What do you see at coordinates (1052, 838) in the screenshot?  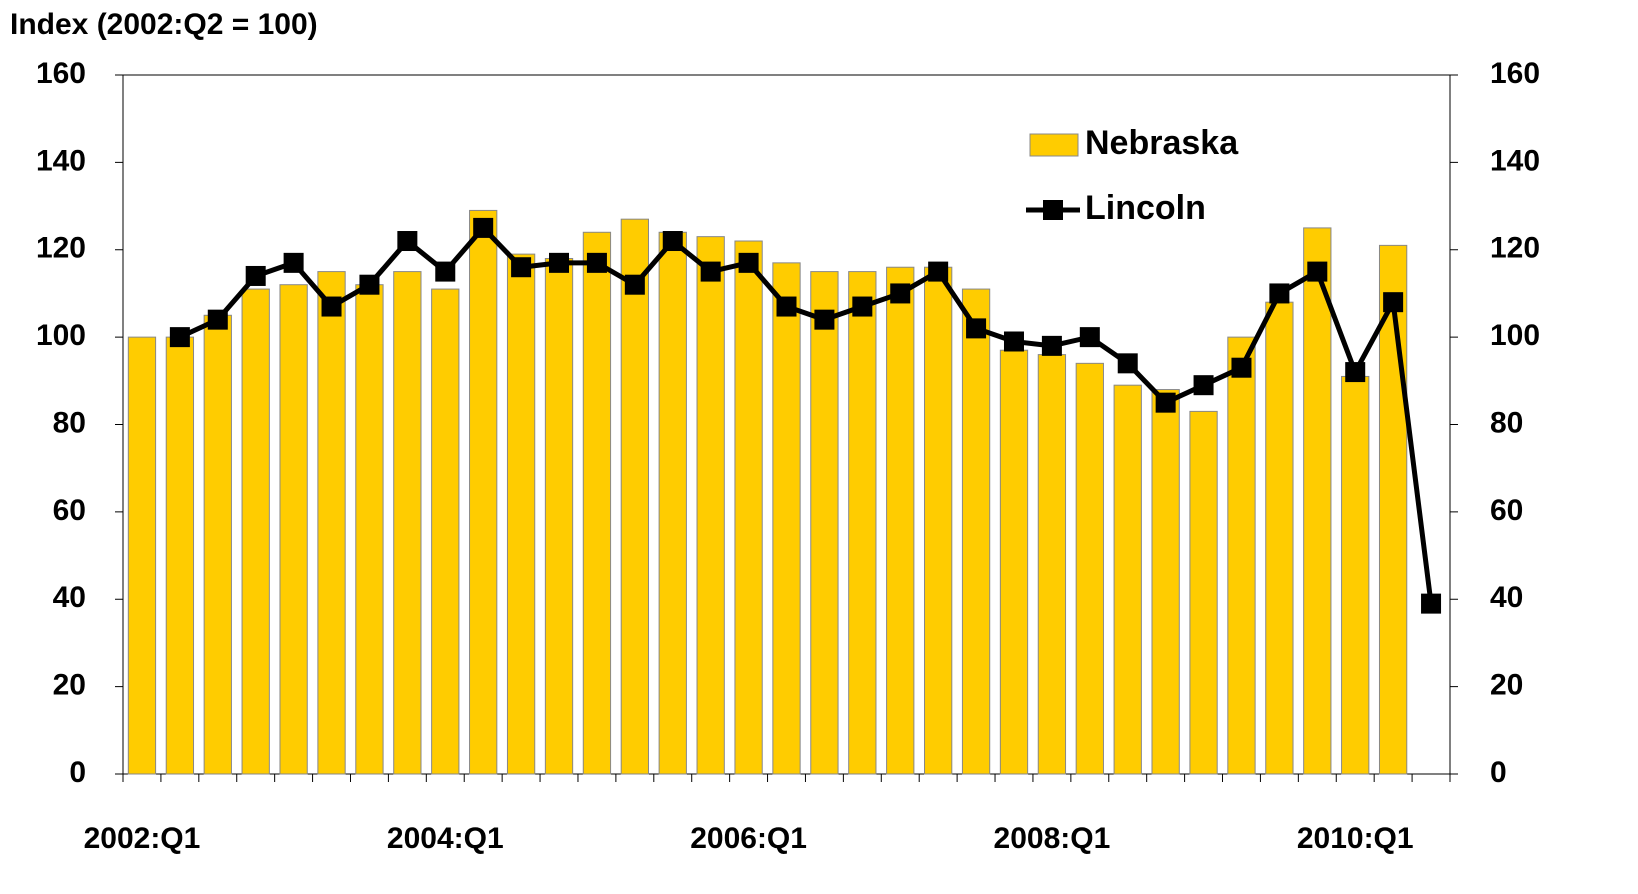 I see `x-tick-label: 2008:Q1` at bounding box center [1052, 838].